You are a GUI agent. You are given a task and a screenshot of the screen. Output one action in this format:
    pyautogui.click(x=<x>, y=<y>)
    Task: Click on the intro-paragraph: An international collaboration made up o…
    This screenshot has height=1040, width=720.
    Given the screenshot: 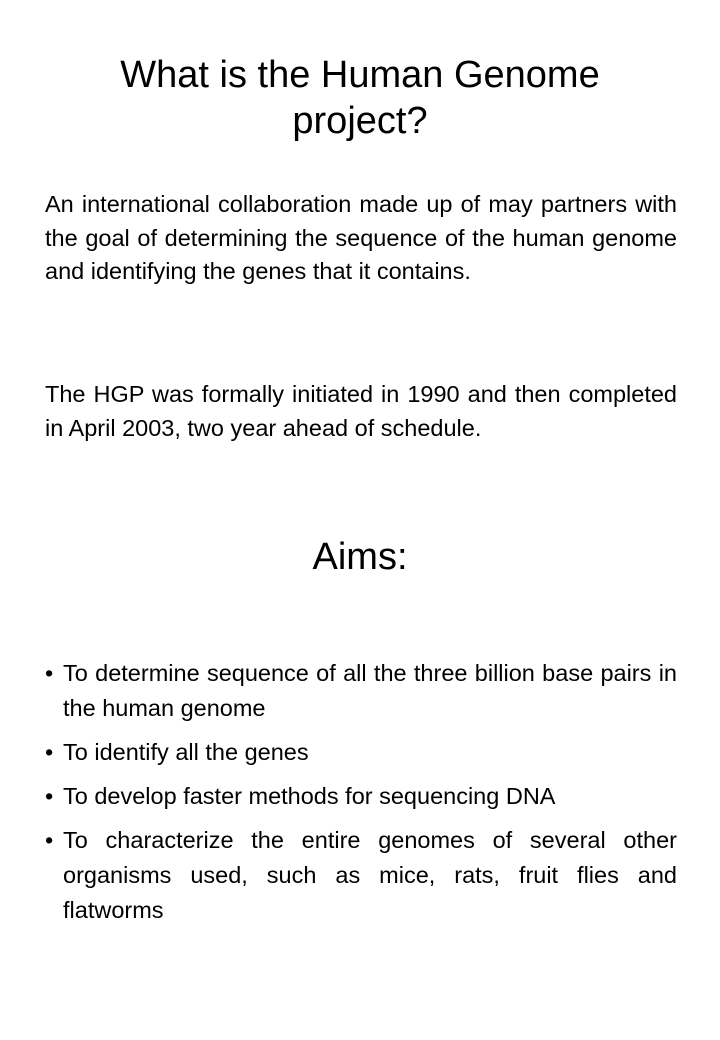 What is the action you would take?
    pyautogui.click(x=361, y=237)
    